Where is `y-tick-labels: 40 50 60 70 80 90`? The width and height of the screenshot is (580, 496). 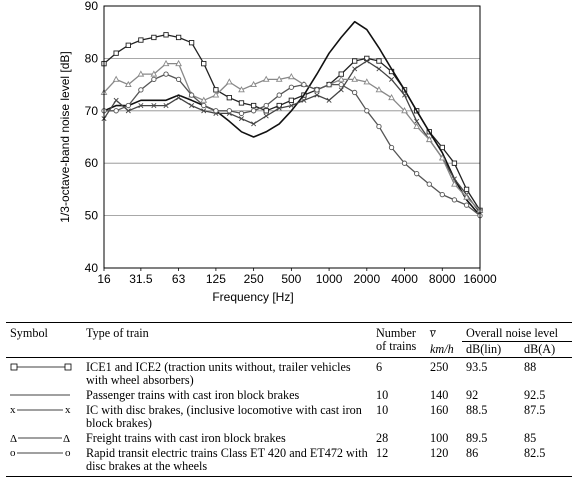 y-tick-labels: 40 50 60 70 80 90 is located at coordinates (92, 137).